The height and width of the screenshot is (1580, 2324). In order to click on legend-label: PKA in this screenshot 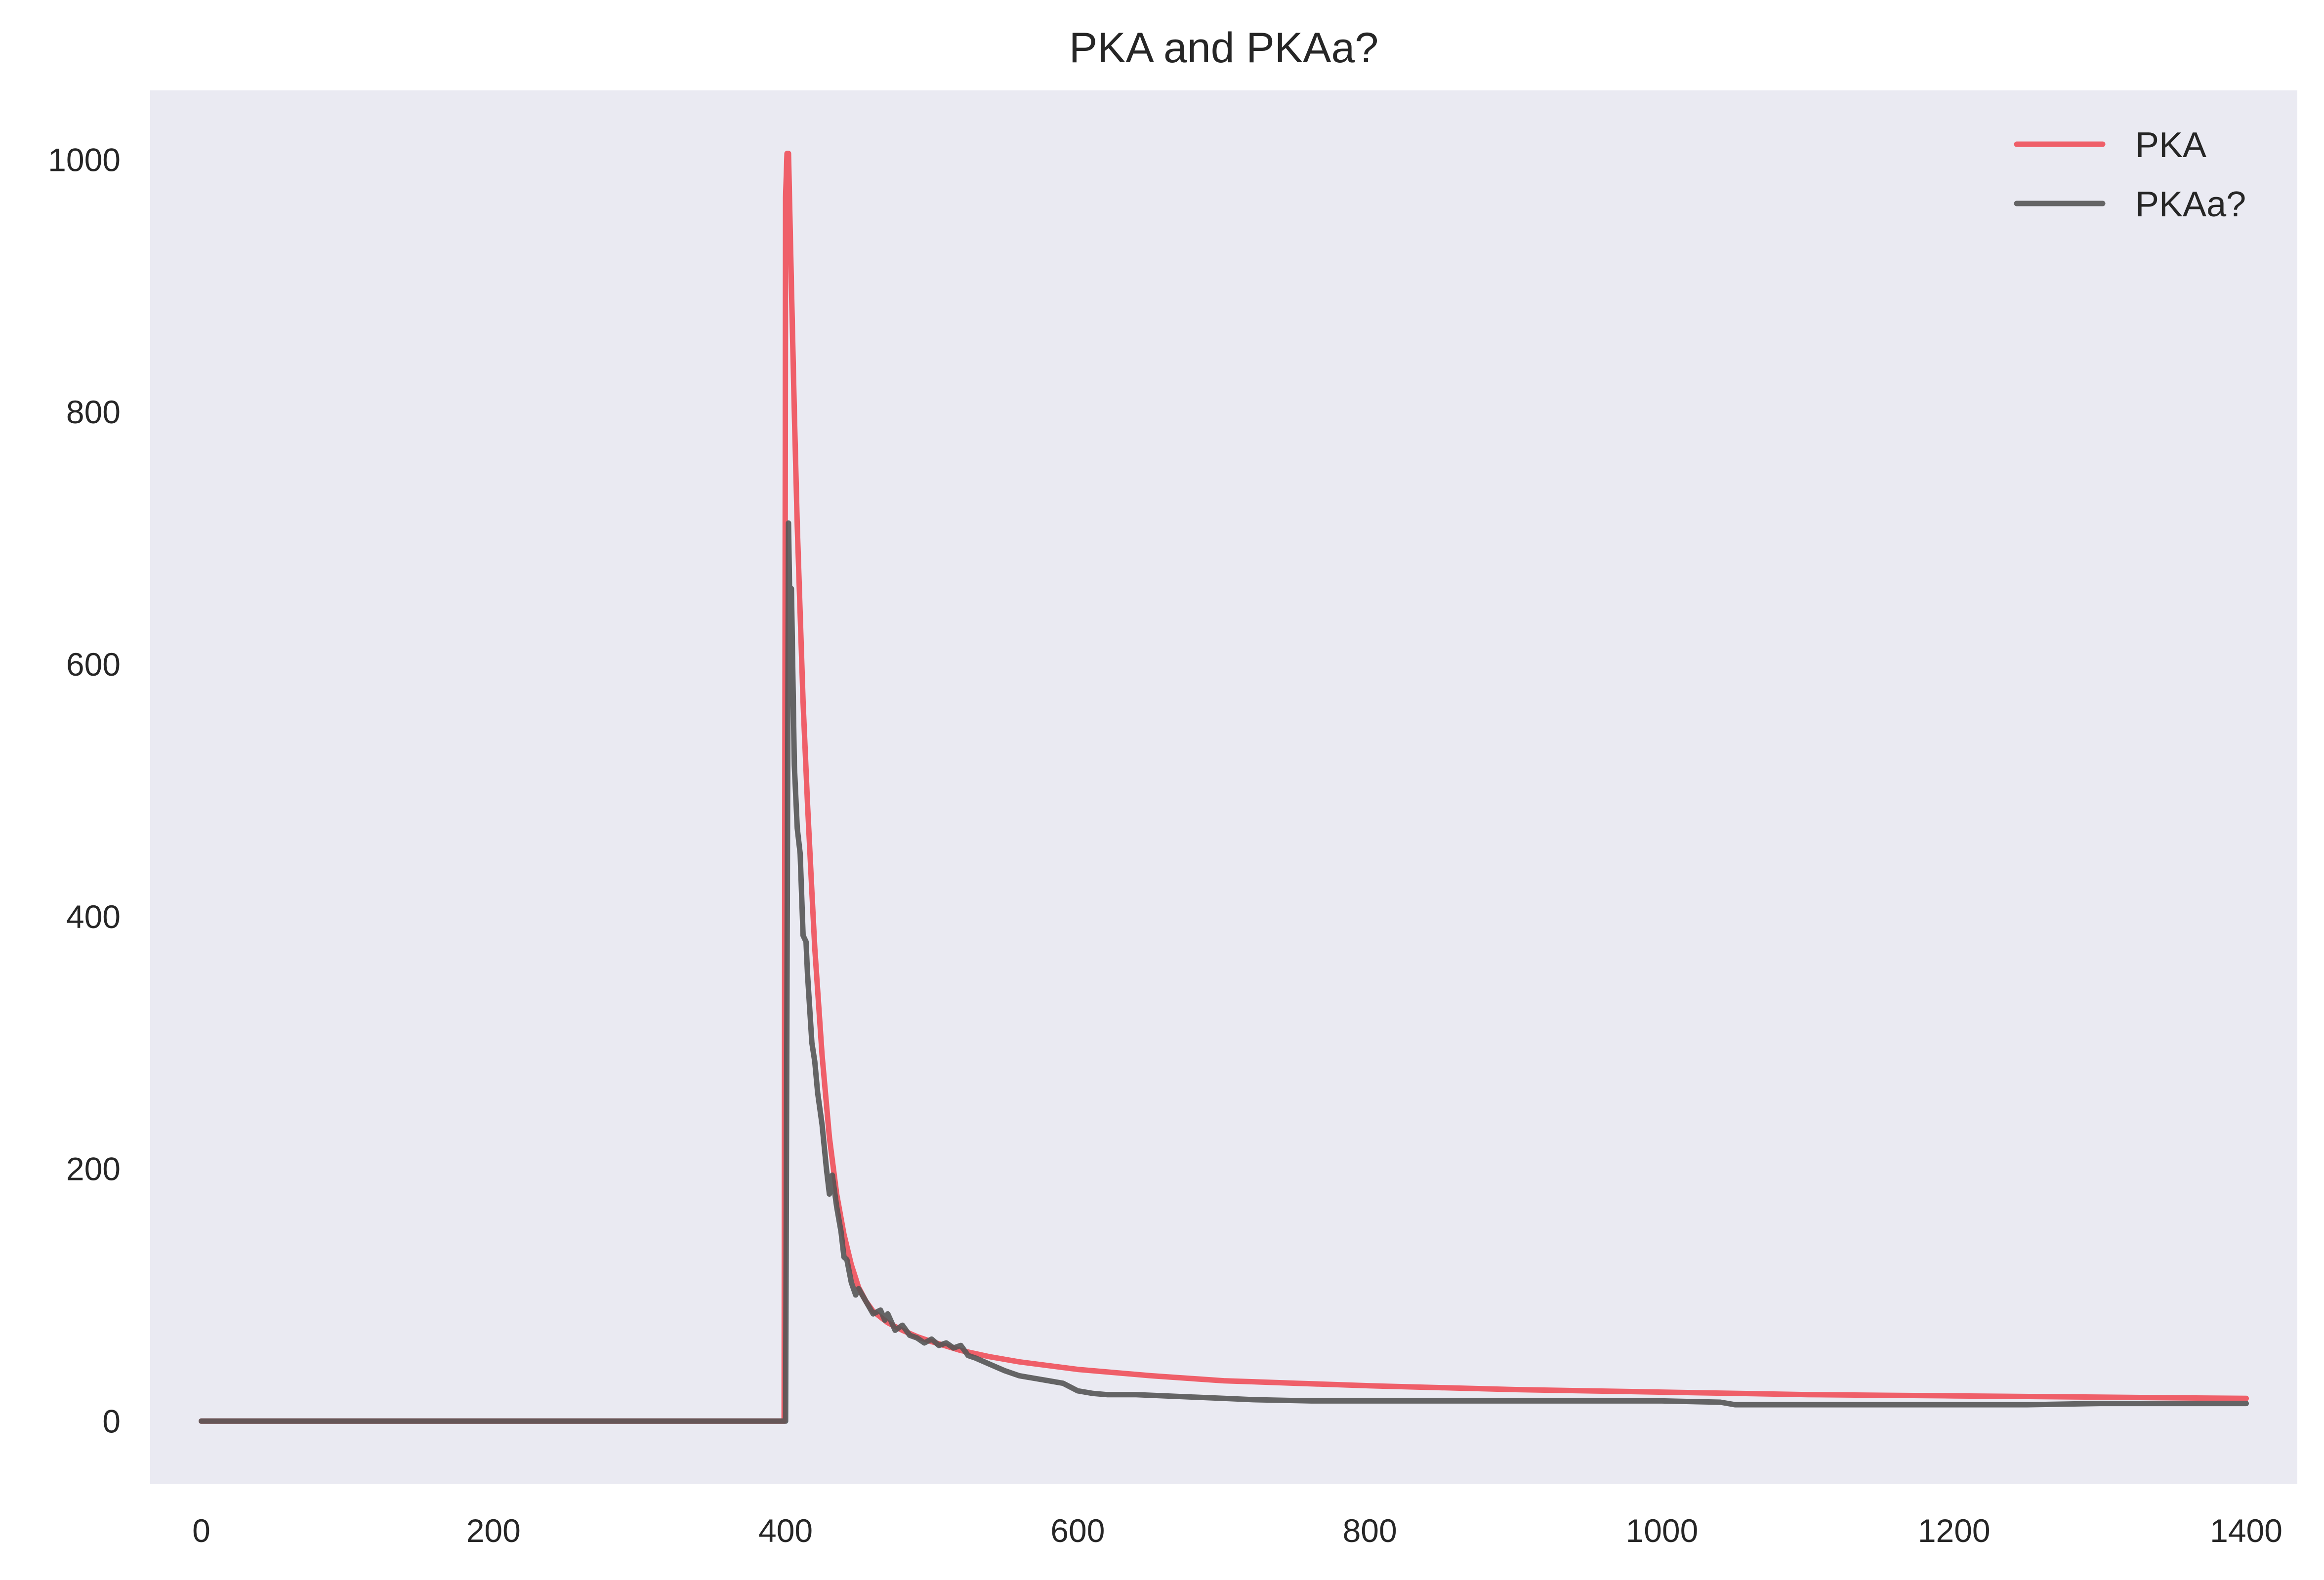, I will do `click(2170, 145)`.